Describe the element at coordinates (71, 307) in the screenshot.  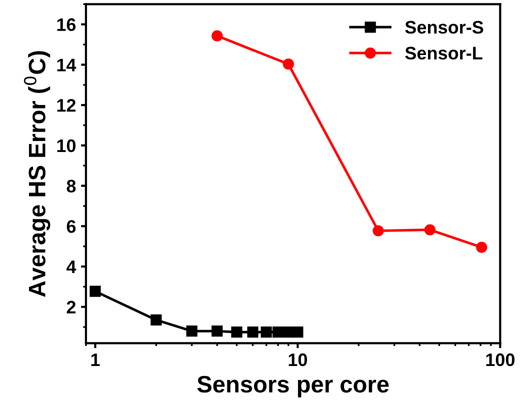
I see `y-tick-label: 2` at that location.